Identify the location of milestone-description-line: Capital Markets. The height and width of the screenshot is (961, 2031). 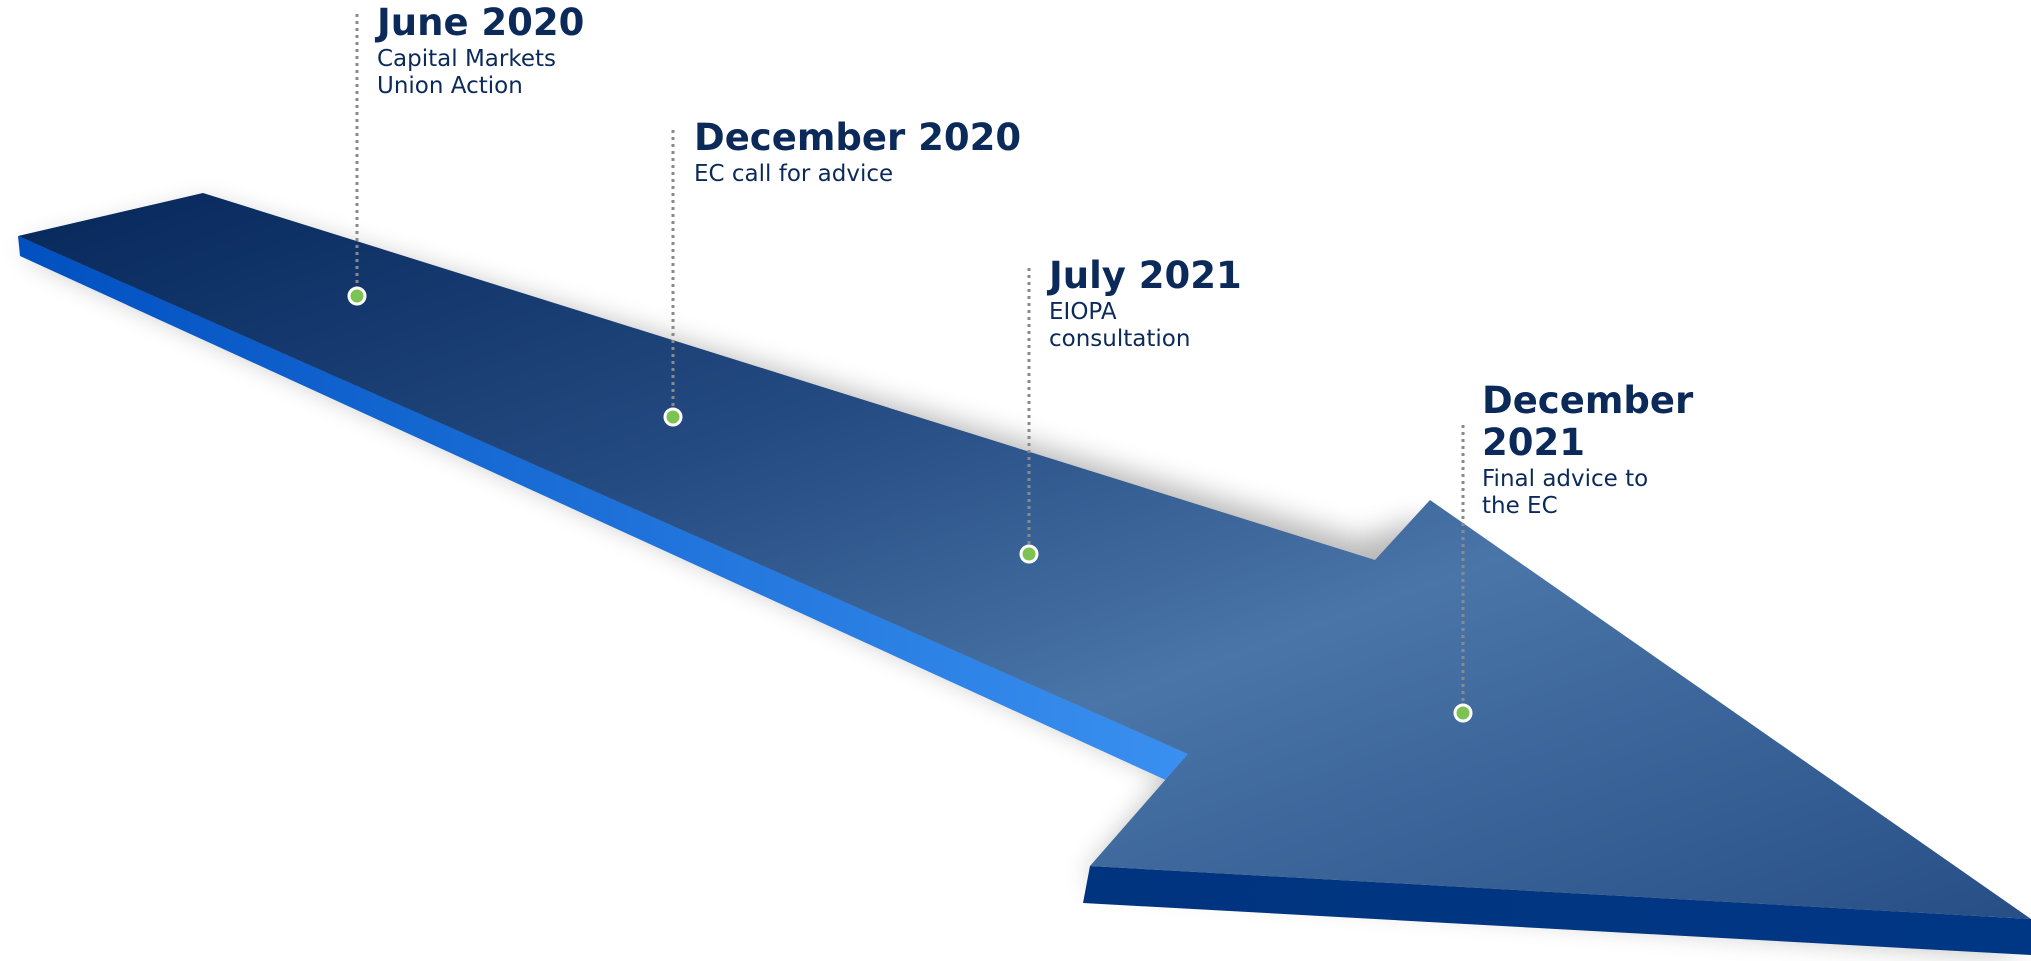
(467, 59).